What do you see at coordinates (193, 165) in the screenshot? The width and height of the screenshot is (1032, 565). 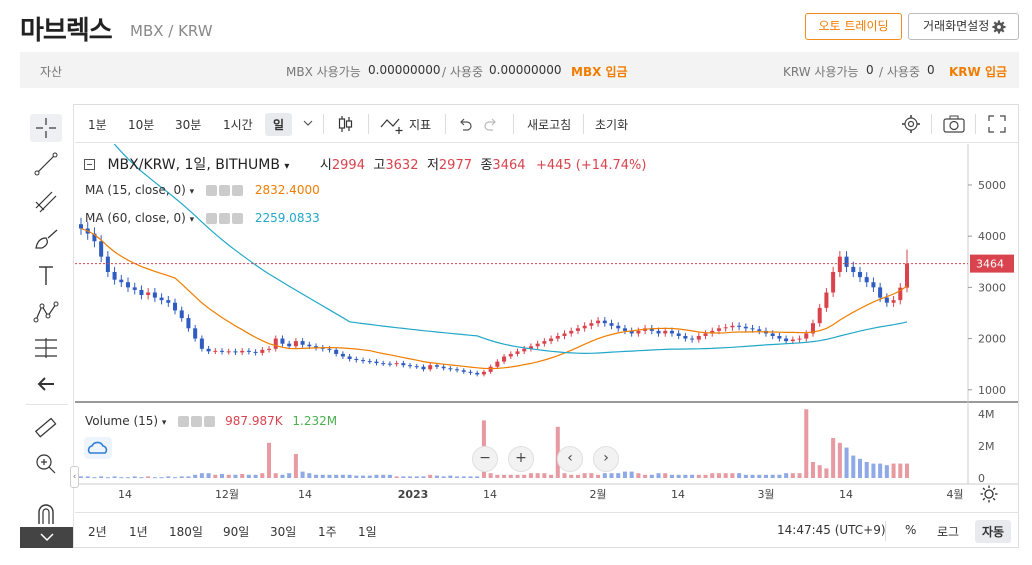 I see `symbol-name: MBX/KRW, 1일, BITHUMB` at bounding box center [193, 165].